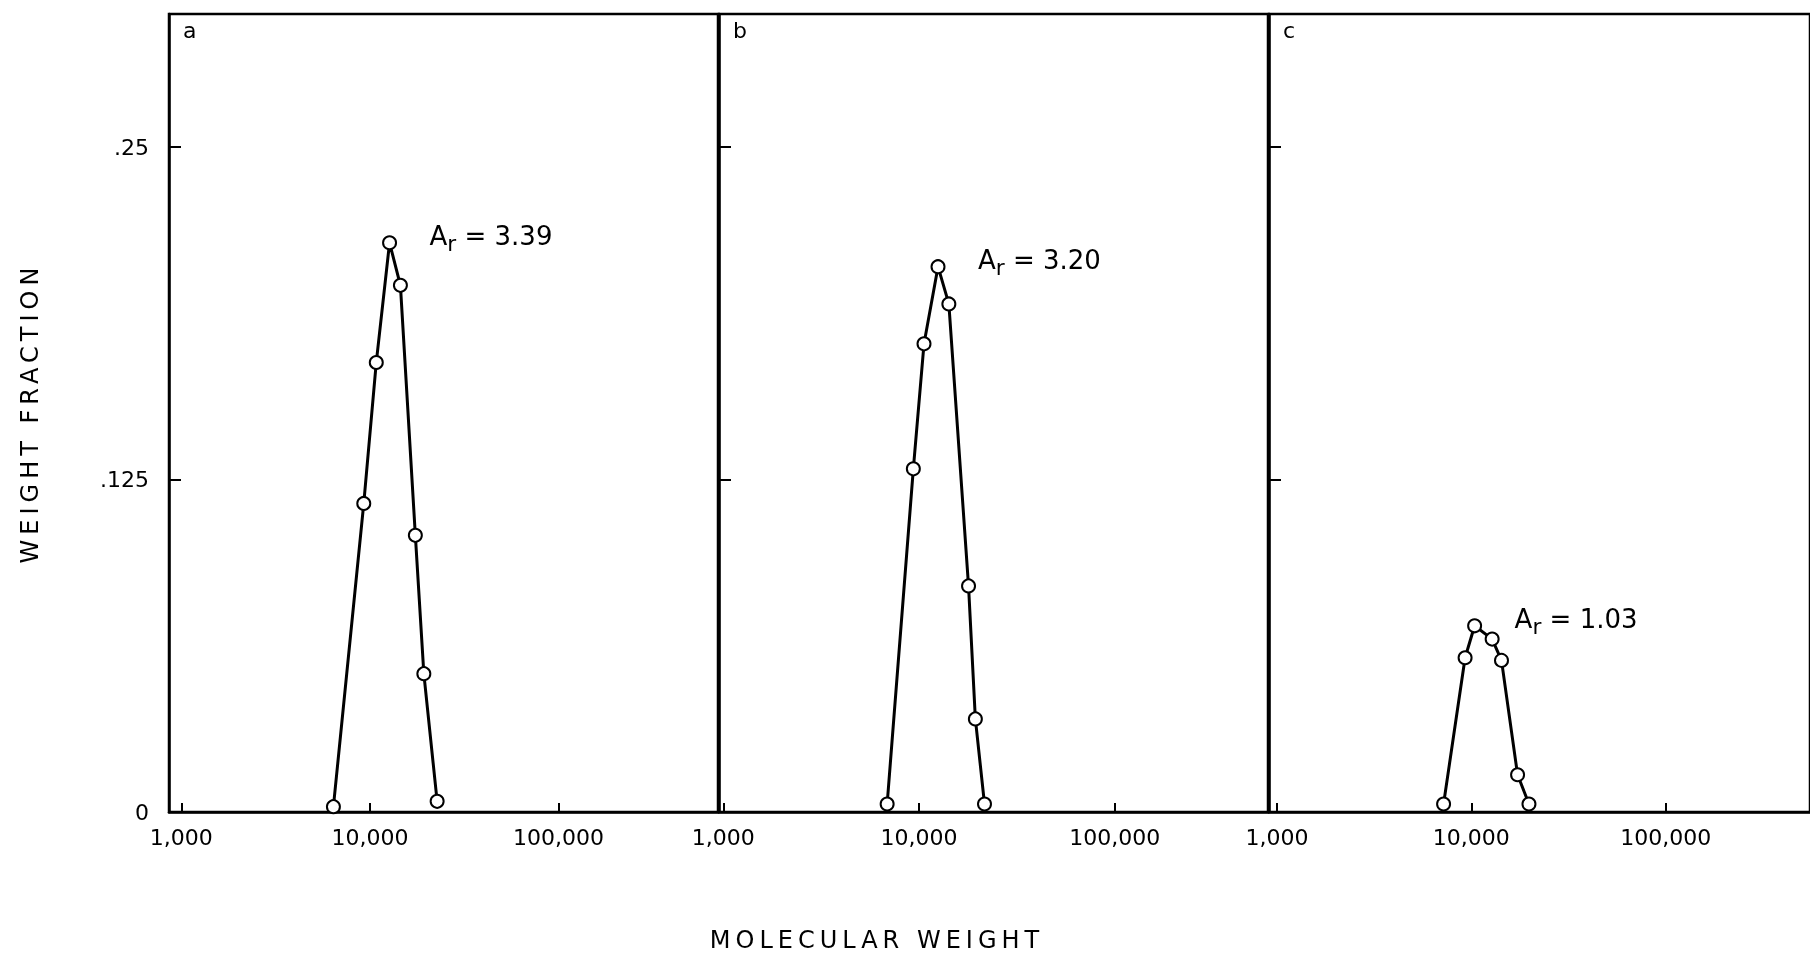  What do you see at coordinates (142, 812) in the screenshot?
I see `y-tick-label: 0` at bounding box center [142, 812].